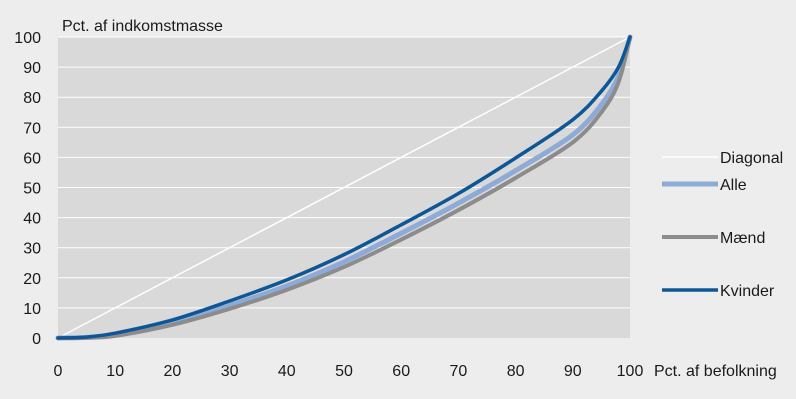 Image resolution: width=796 pixels, height=399 pixels. Describe the element at coordinates (630, 371) in the screenshot. I see `x-tick-label: 100` at that location.